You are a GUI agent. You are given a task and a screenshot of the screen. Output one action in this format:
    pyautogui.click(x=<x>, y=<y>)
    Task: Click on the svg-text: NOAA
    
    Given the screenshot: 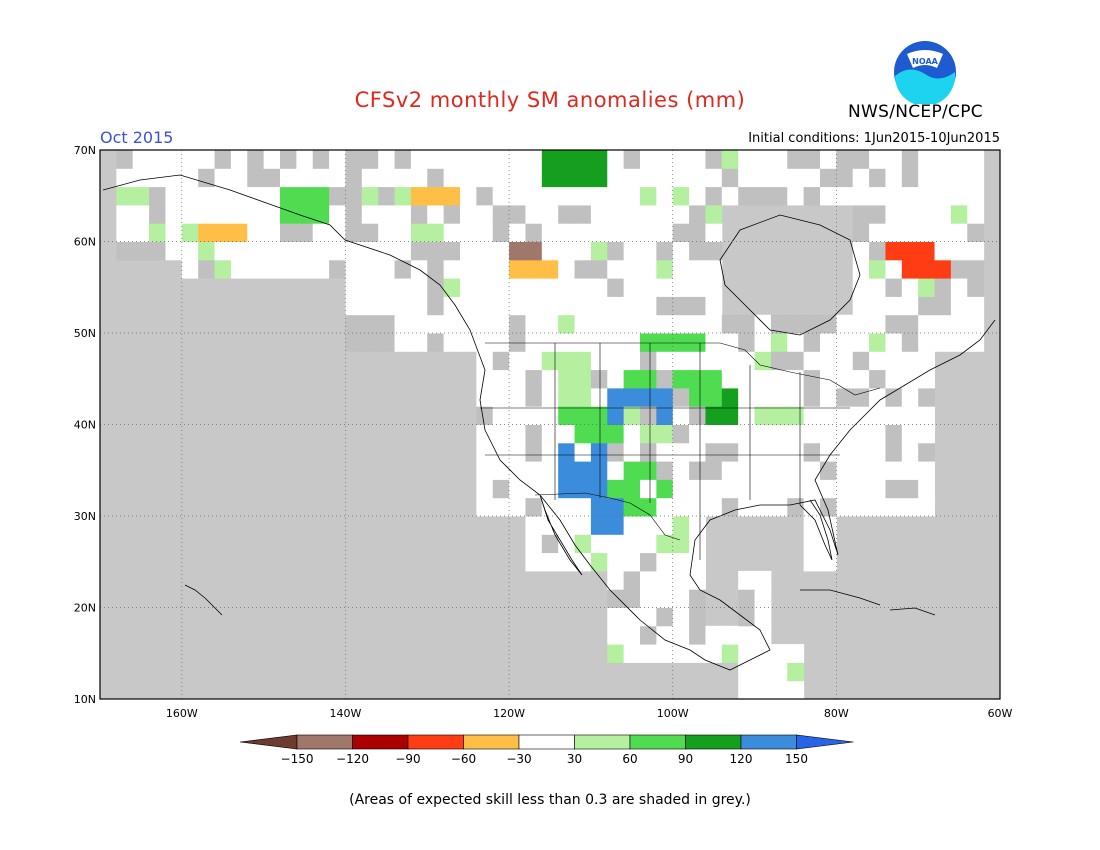 What is the action you would take?
    pyautogui.click(x=925, y=61)
    